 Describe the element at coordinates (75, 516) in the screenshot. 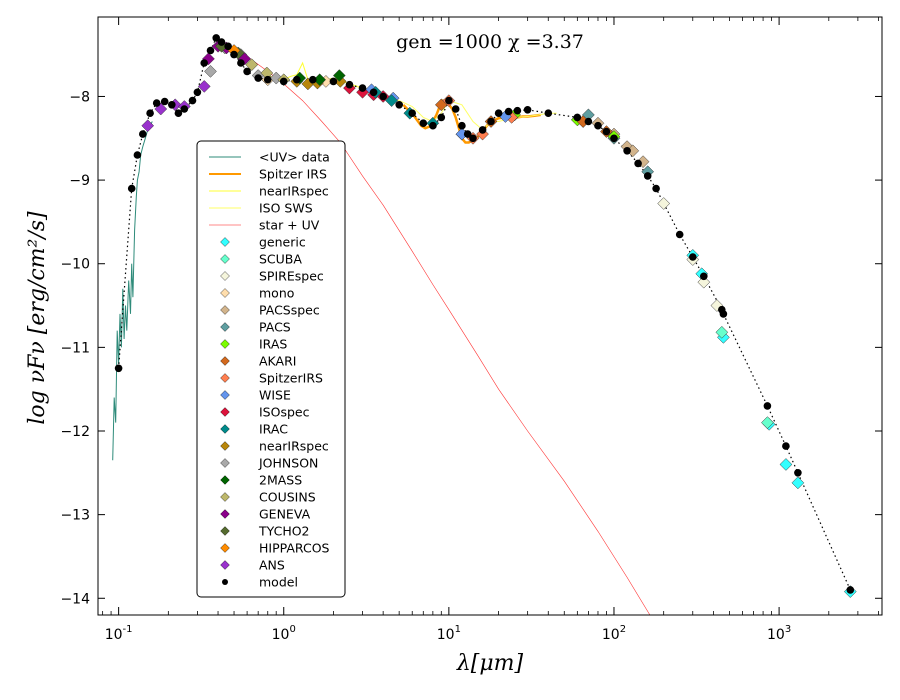

I see `y-tick-label: −13` at that location.